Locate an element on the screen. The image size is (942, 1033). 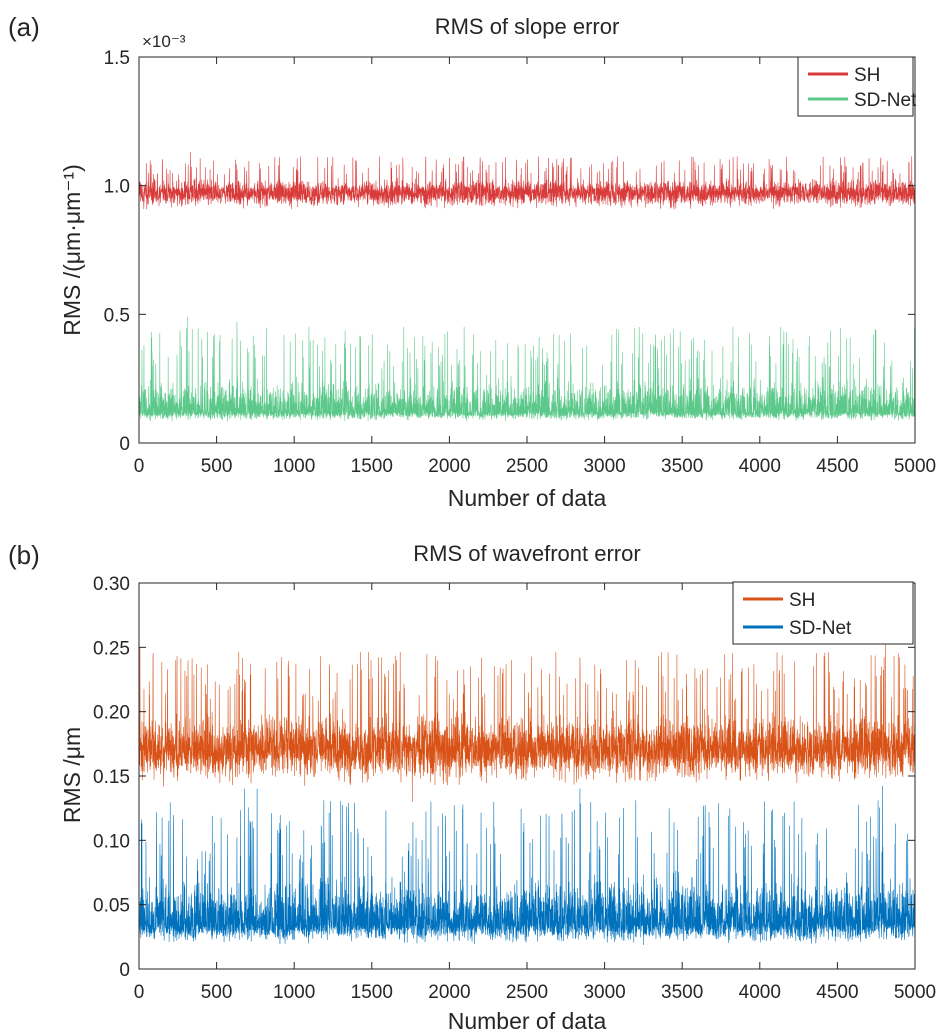
y-tick-label: 1.5 is located at coordinates (117, 58).